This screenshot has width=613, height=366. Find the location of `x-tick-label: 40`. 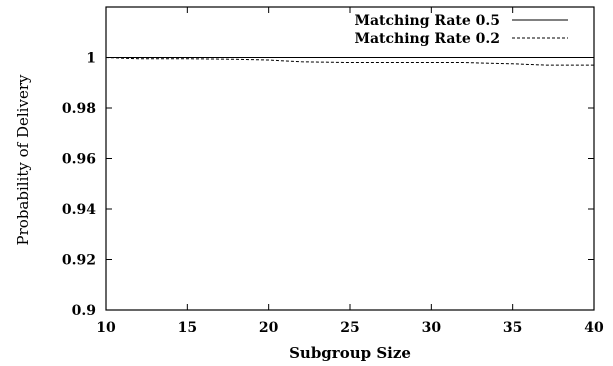

x-tick-label: 40 is located at coordinates (594, 328).